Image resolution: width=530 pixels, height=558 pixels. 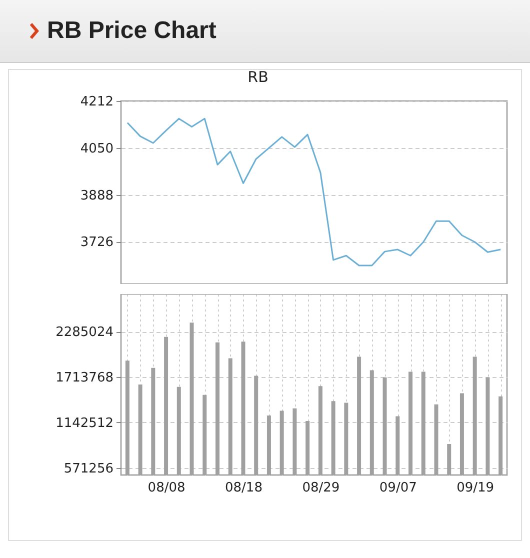 I want to click on x-tick-label: 08/29, so click(x=321, y=488).